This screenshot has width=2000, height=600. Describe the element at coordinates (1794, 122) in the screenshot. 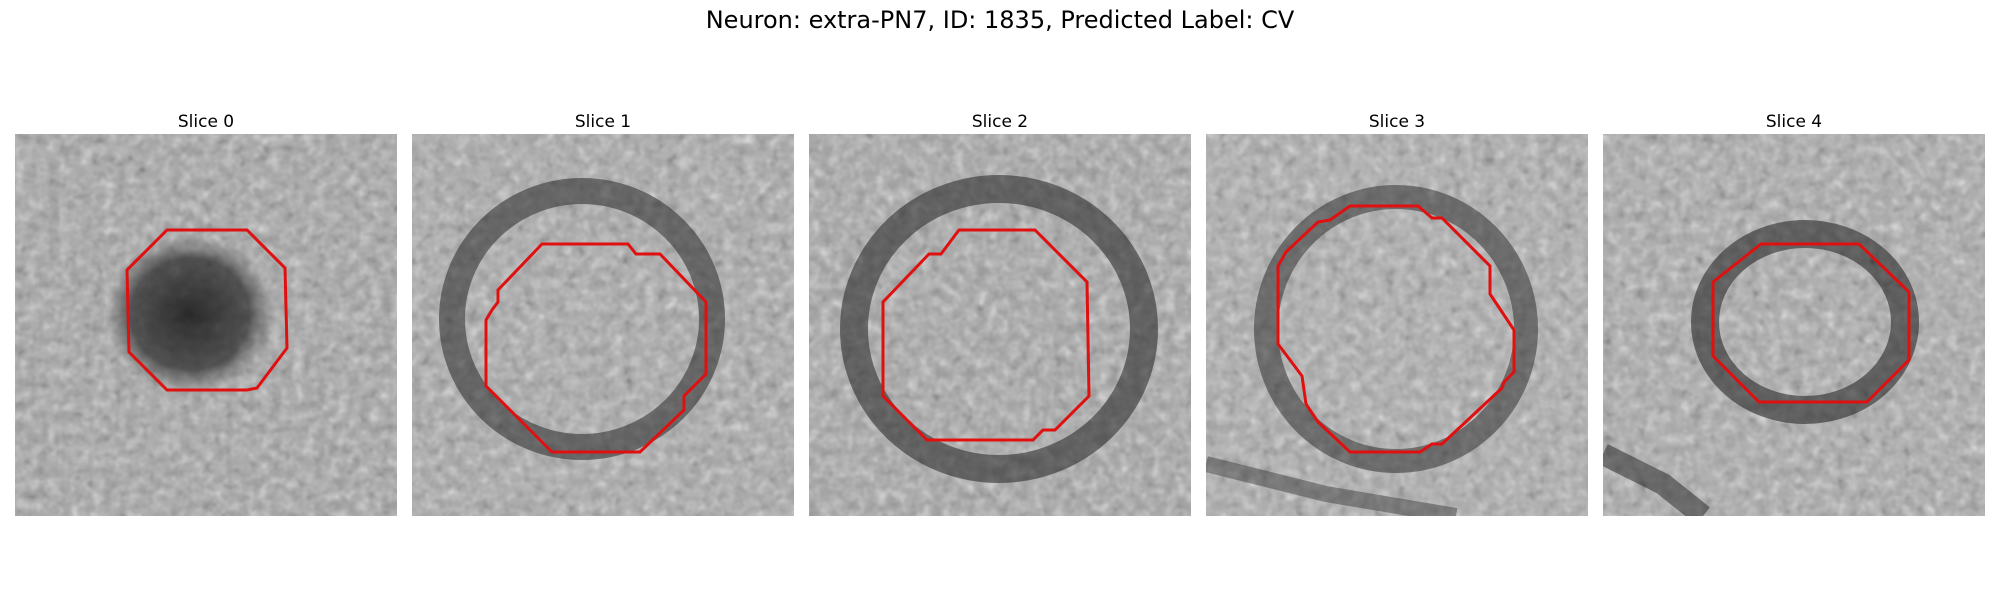

I see `slice-title-4: Slice 4` at that location.